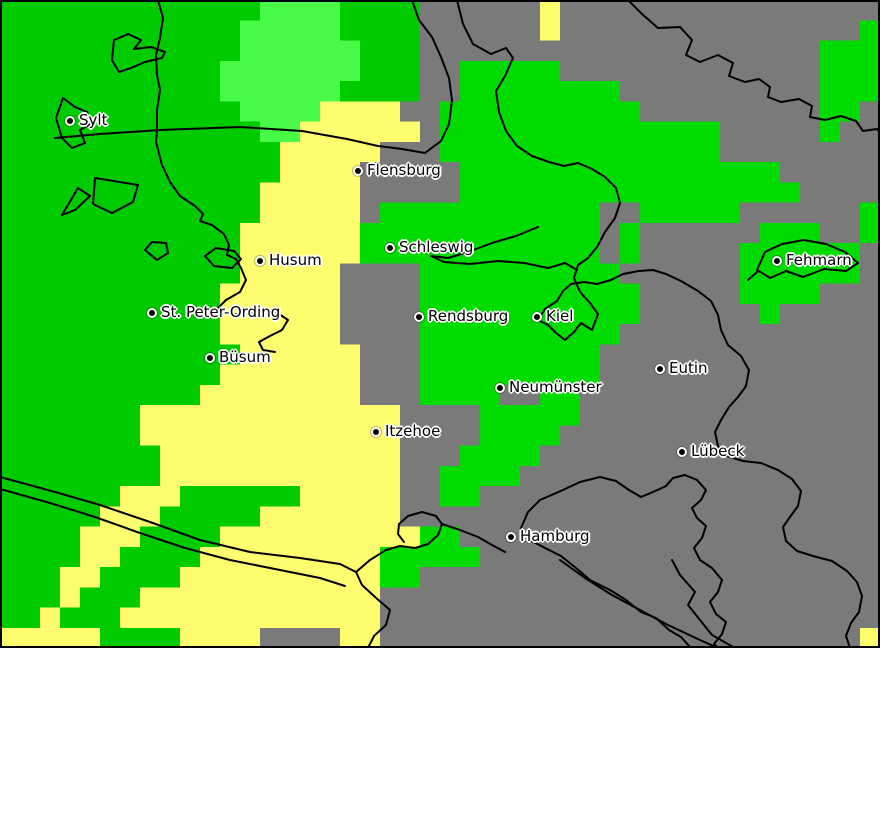 Image resolution: width=880 pixels, height=830 pixels. What do you see at coordinates (560, 316) in the screenshot?
I see `city-label: Kiel` at bounding box center [560, 316].